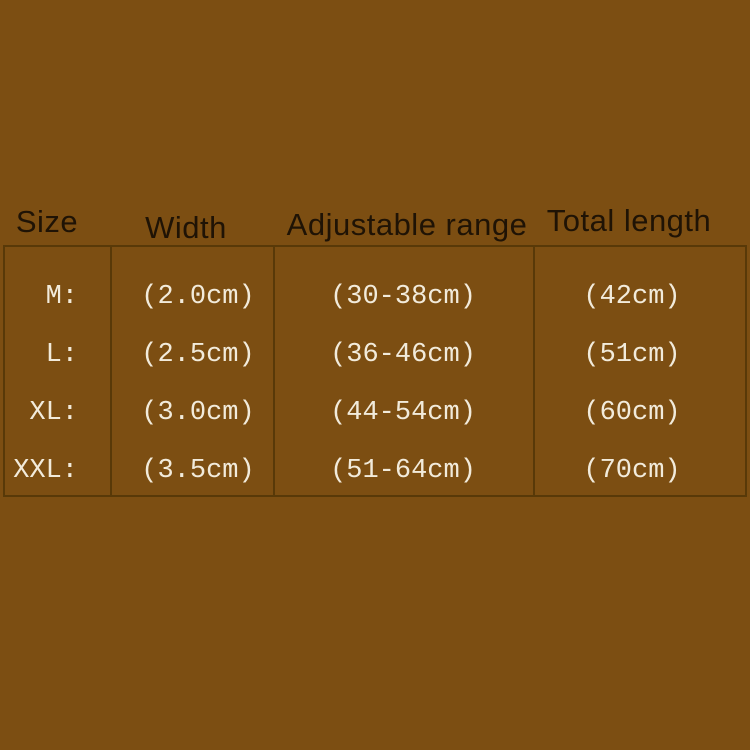  What do you see at coordinates (61, 297) in the screenshot?
I see `cell-size-m: M:` at bounding box center [61, 297].